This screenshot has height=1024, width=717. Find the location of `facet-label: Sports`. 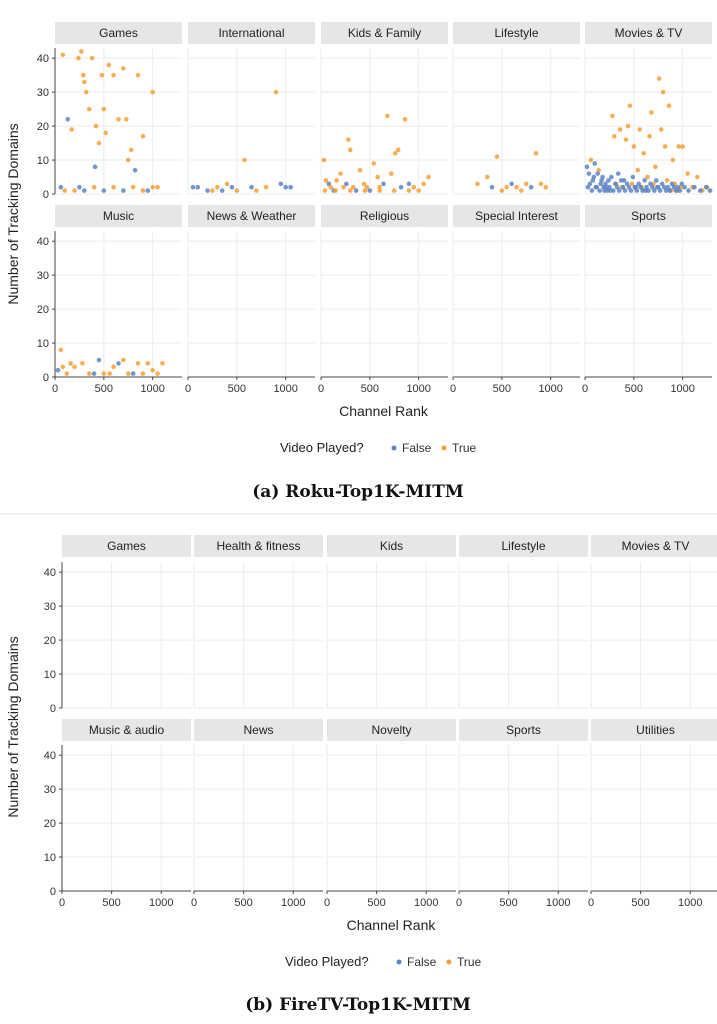

facet-label: Sports is located at coordinates (523, 730).